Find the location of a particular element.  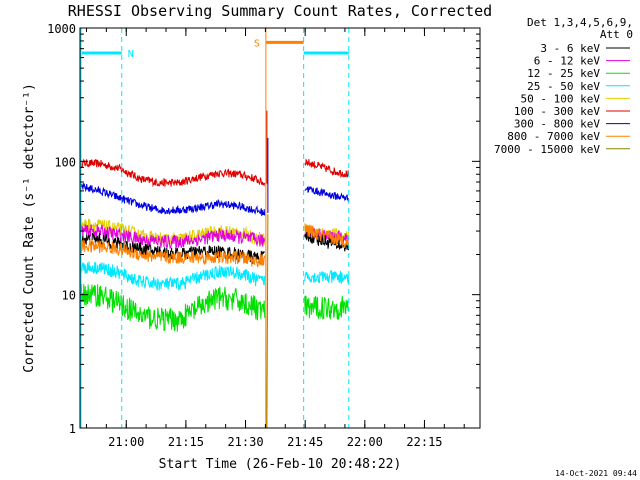

x-tick-label: 22:00 is located at coordinates (365, 442).